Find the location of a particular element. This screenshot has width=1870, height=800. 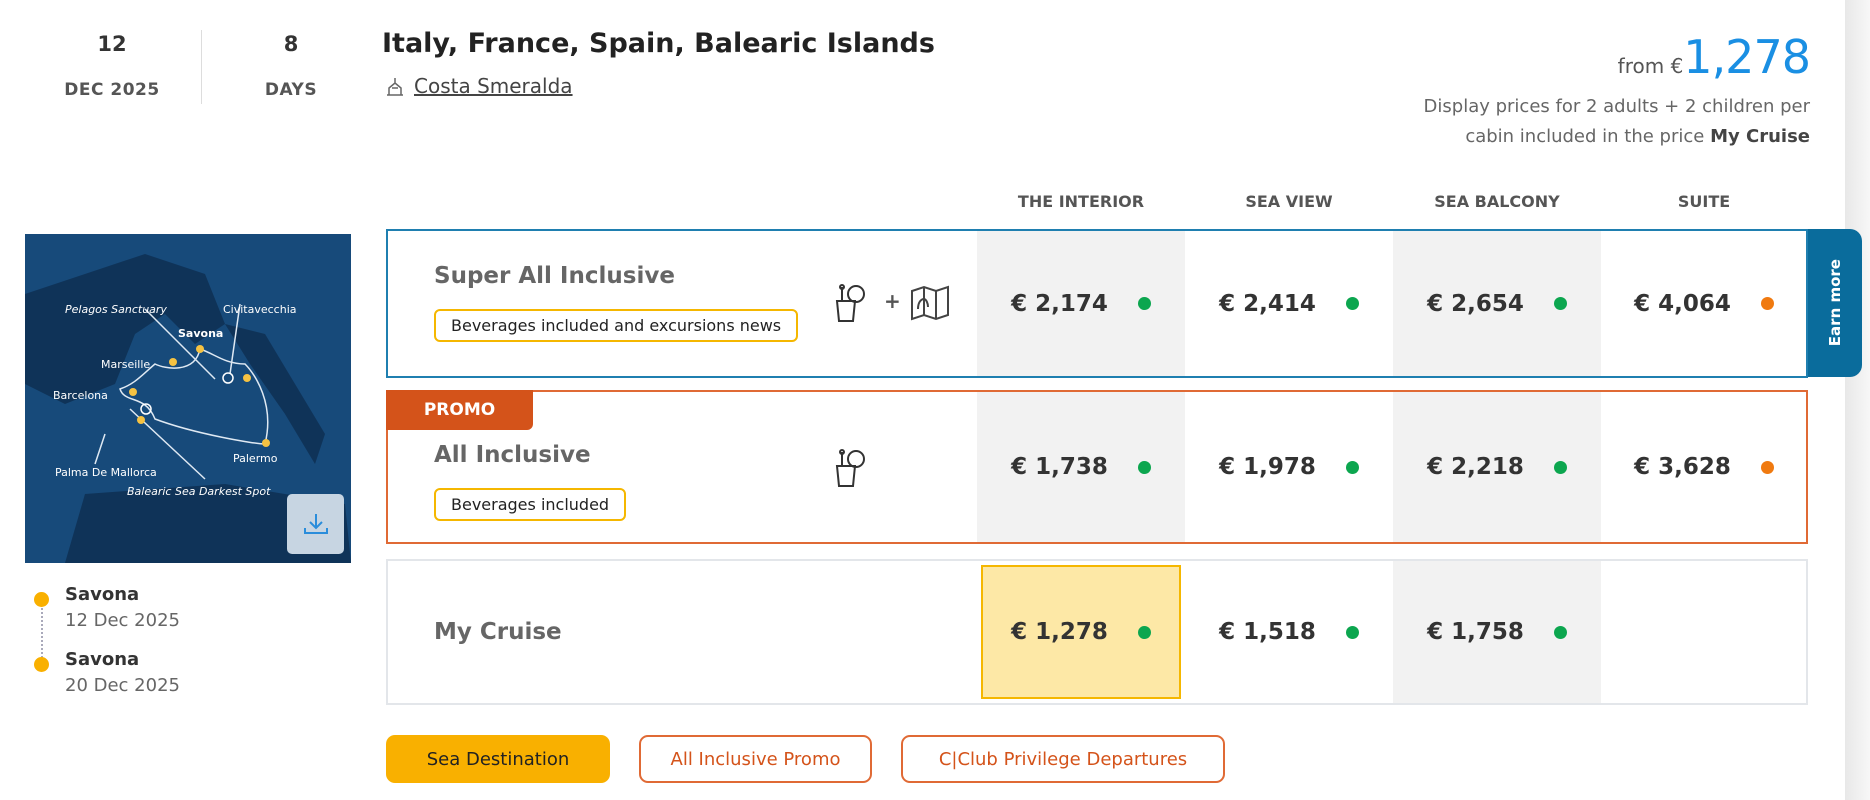

map-label: Savona is located at coordinates (200, 333).